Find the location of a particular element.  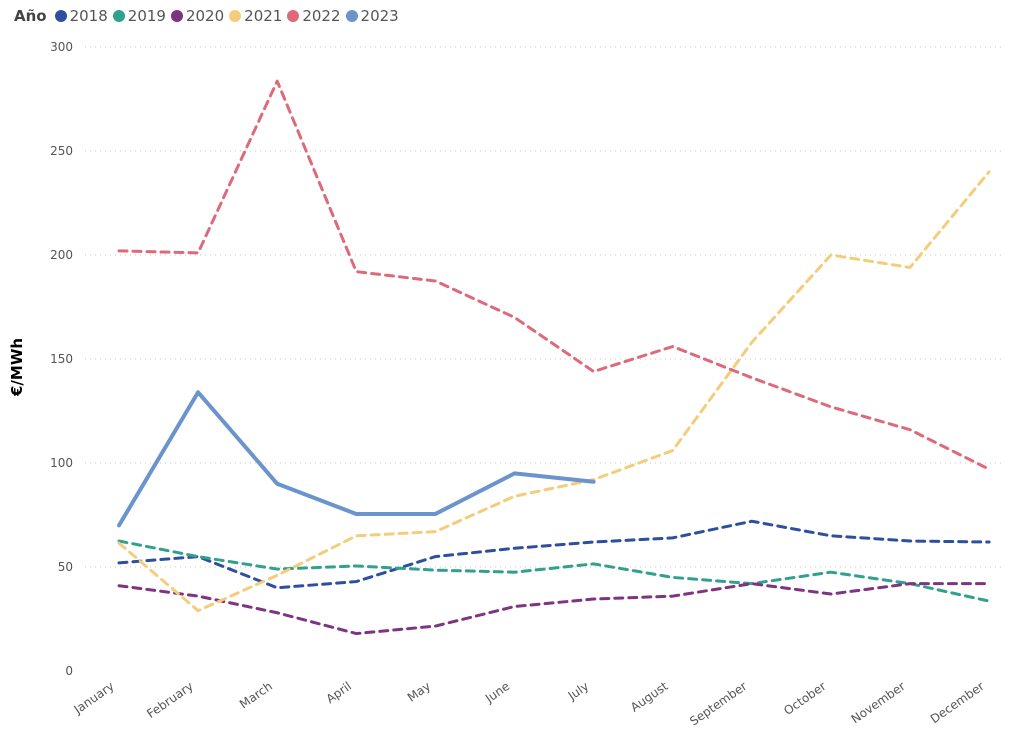

legend-label: 2021 is located at coordinates (263, 16).